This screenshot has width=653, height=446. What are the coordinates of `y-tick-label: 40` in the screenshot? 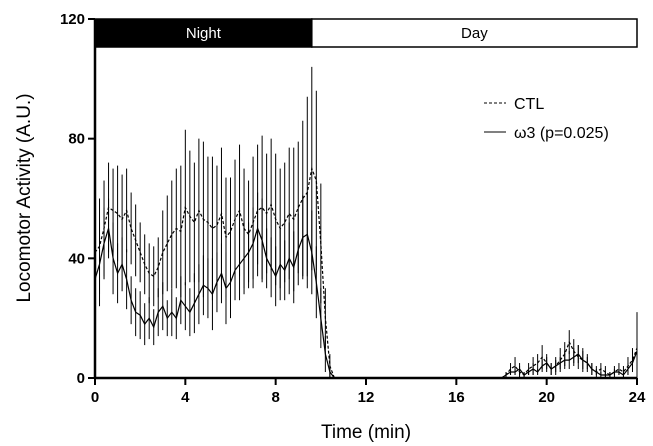 It's located at (76, 258).